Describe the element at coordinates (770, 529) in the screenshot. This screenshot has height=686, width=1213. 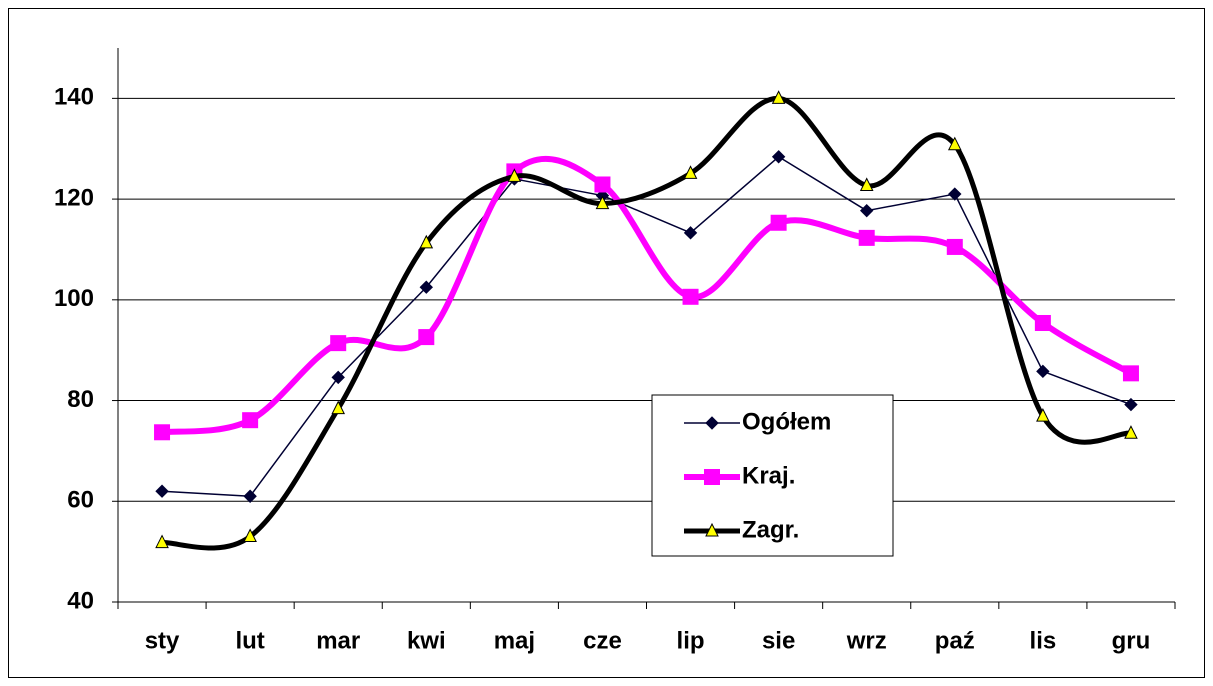
I see `legend-label: Zagr.` at that location.